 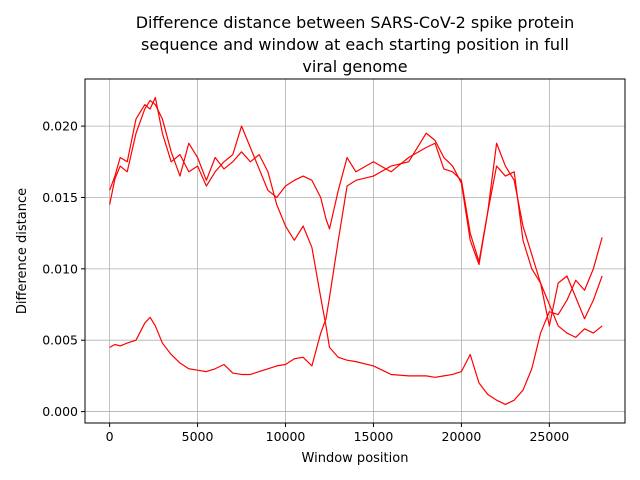 What do you see at coordinates (60, 197) in the screenshot?
I see `y-tick-label: 0.015` at bounding box center [60, 197].